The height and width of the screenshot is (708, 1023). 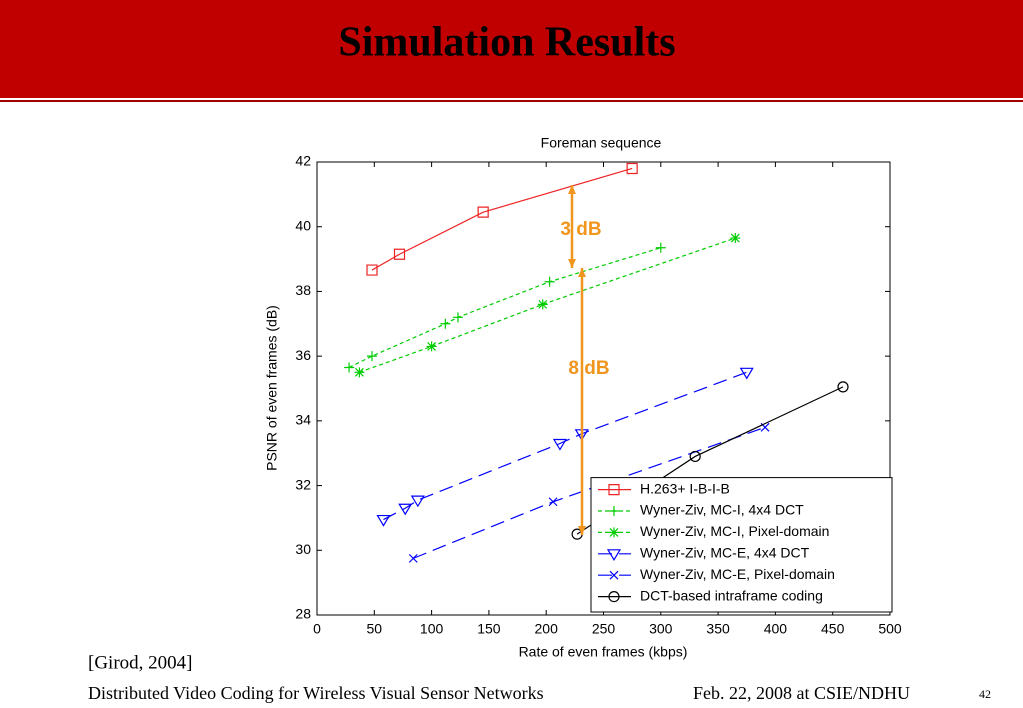 I want to click on x-tick-label: 100, so click(x=432, y=629).